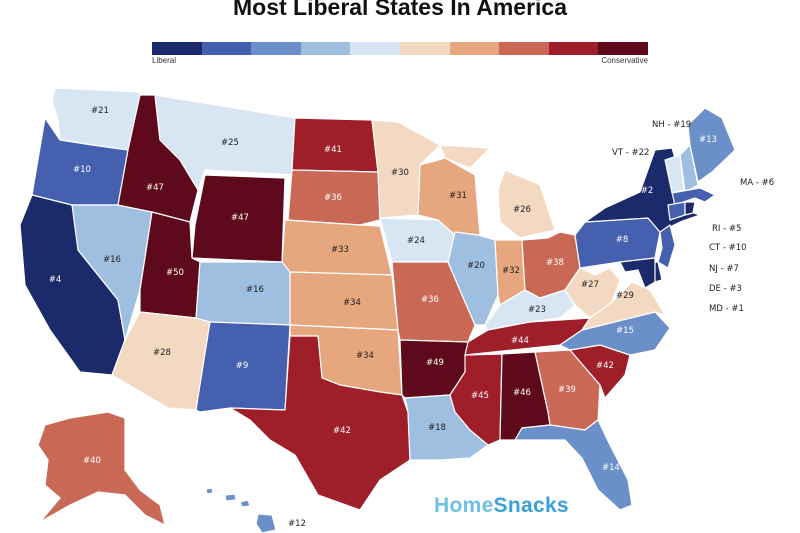 This screenshot has height=533, width=800. What do you see at coordinates (164, 60) in the screenshot?
I see `legend-liberal-label: Liberal` at bounding box center [164, 60].